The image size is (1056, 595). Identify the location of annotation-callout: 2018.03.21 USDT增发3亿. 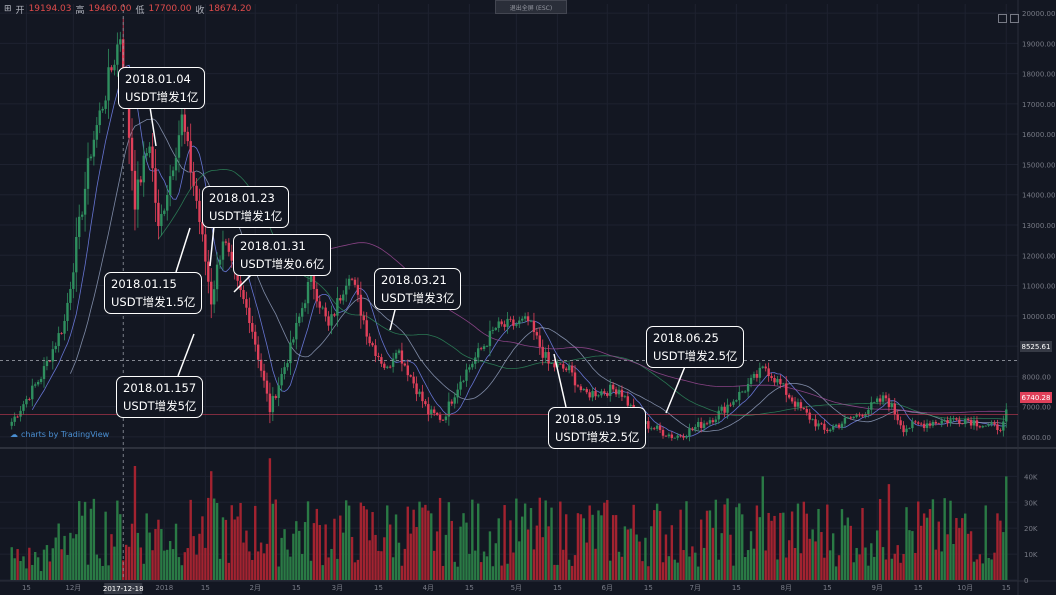
(418, 289).